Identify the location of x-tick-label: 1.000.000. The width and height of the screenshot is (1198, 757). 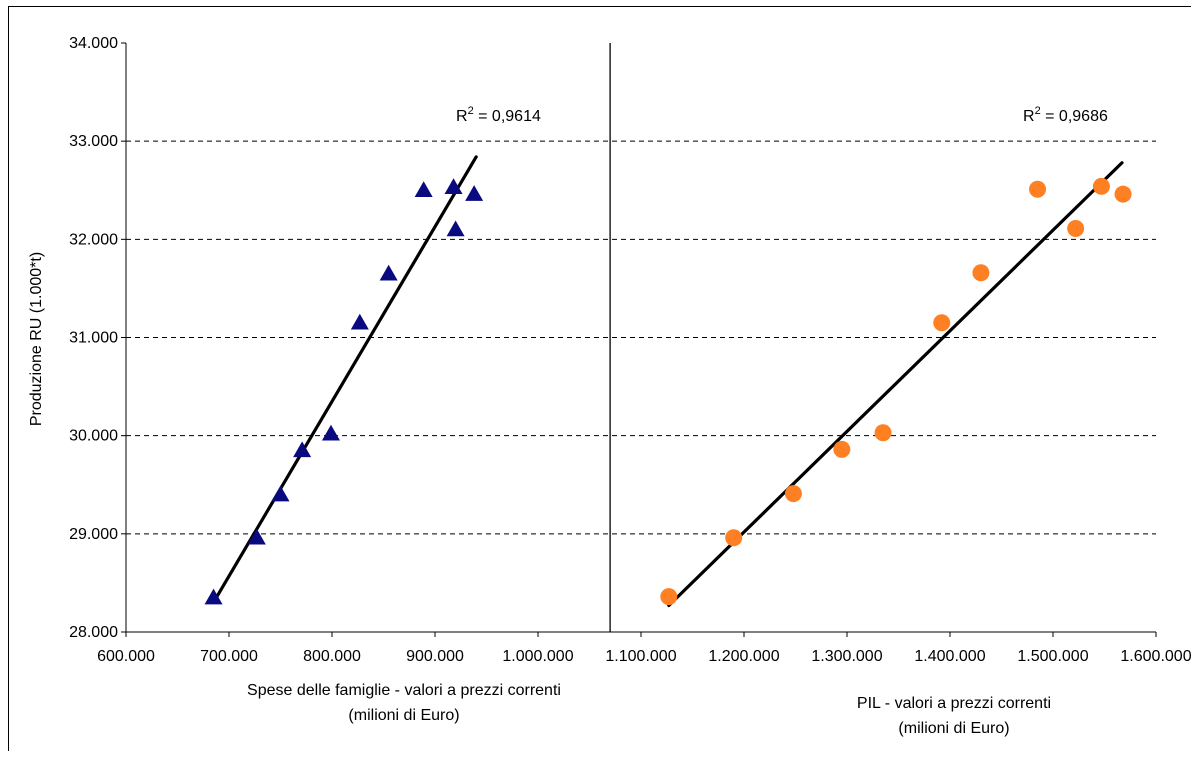
(537, 656).